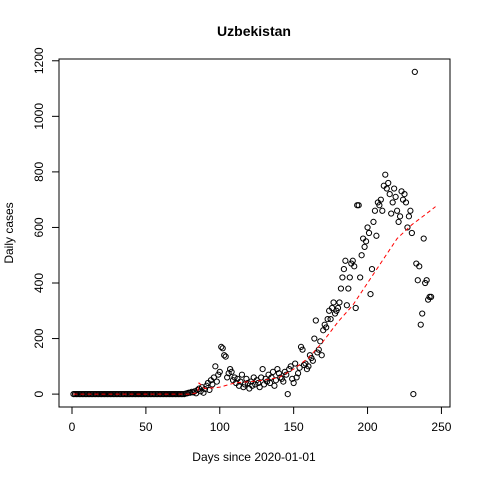 This screenshot has width=480, height=480. Describe the element at coordinates (441, 427) in the screenshot. I see `x-tick-label: 250` at that location.